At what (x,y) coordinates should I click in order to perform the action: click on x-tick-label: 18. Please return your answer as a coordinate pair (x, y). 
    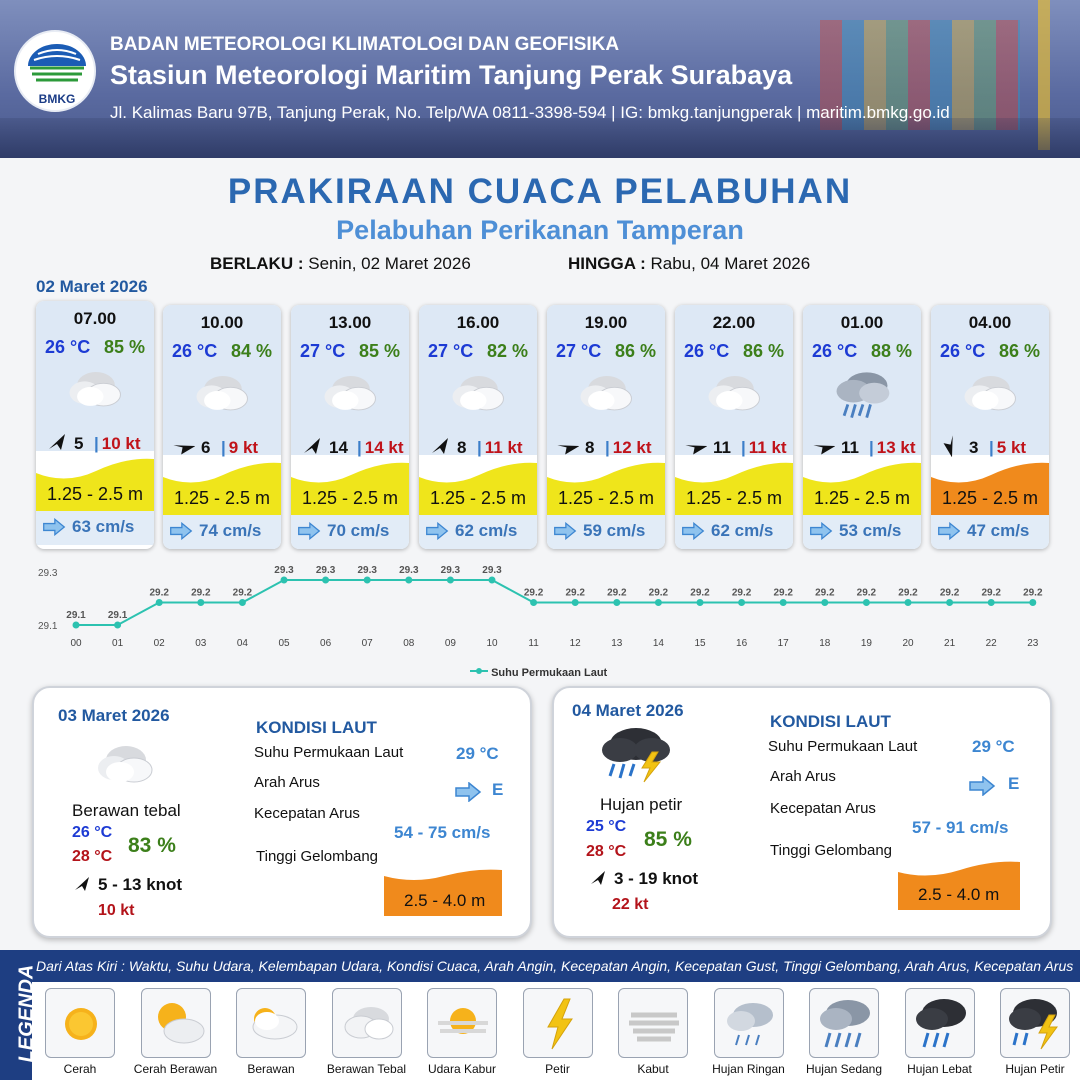
    Looking at the image, I should click on (825, 643).